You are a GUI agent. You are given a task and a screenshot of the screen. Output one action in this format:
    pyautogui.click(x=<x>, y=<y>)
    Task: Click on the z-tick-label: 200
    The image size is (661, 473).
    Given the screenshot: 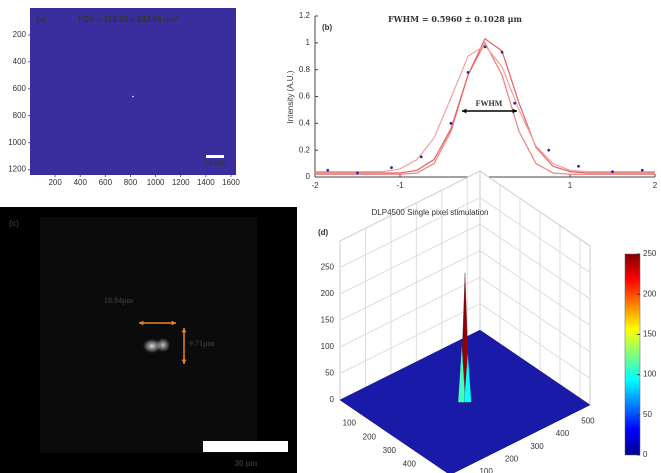 What is the action you would take?
    pyautogui.click(x=328, y=293)
    